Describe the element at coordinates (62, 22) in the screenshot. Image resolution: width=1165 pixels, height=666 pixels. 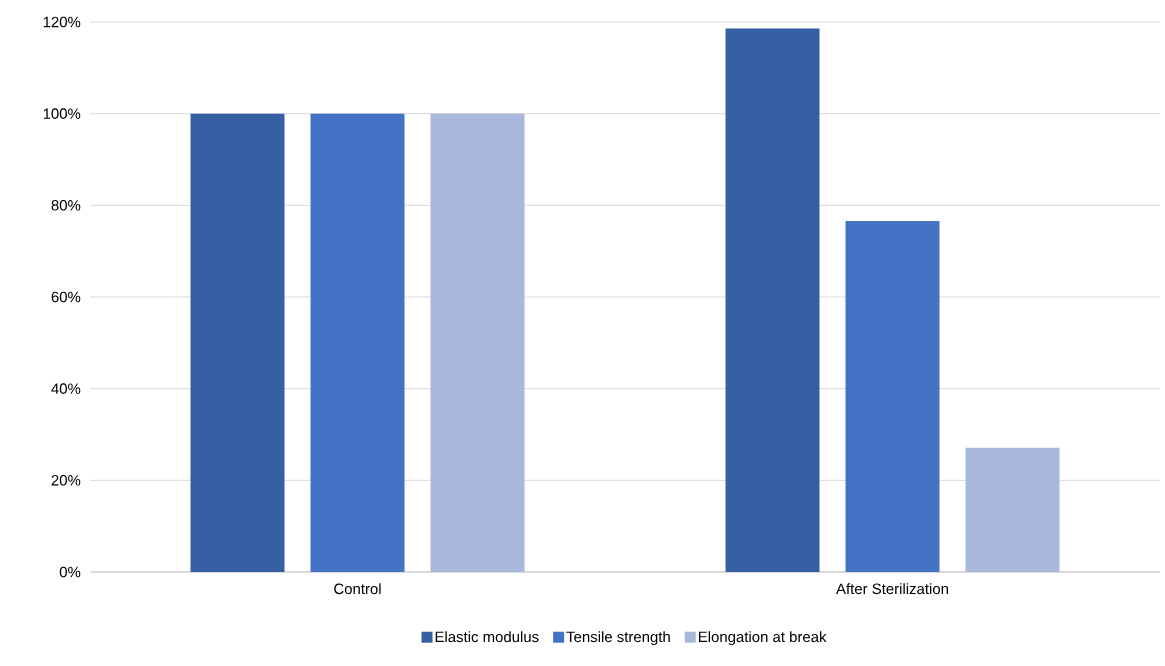
I see `y-tick-label: 120%` at that location.